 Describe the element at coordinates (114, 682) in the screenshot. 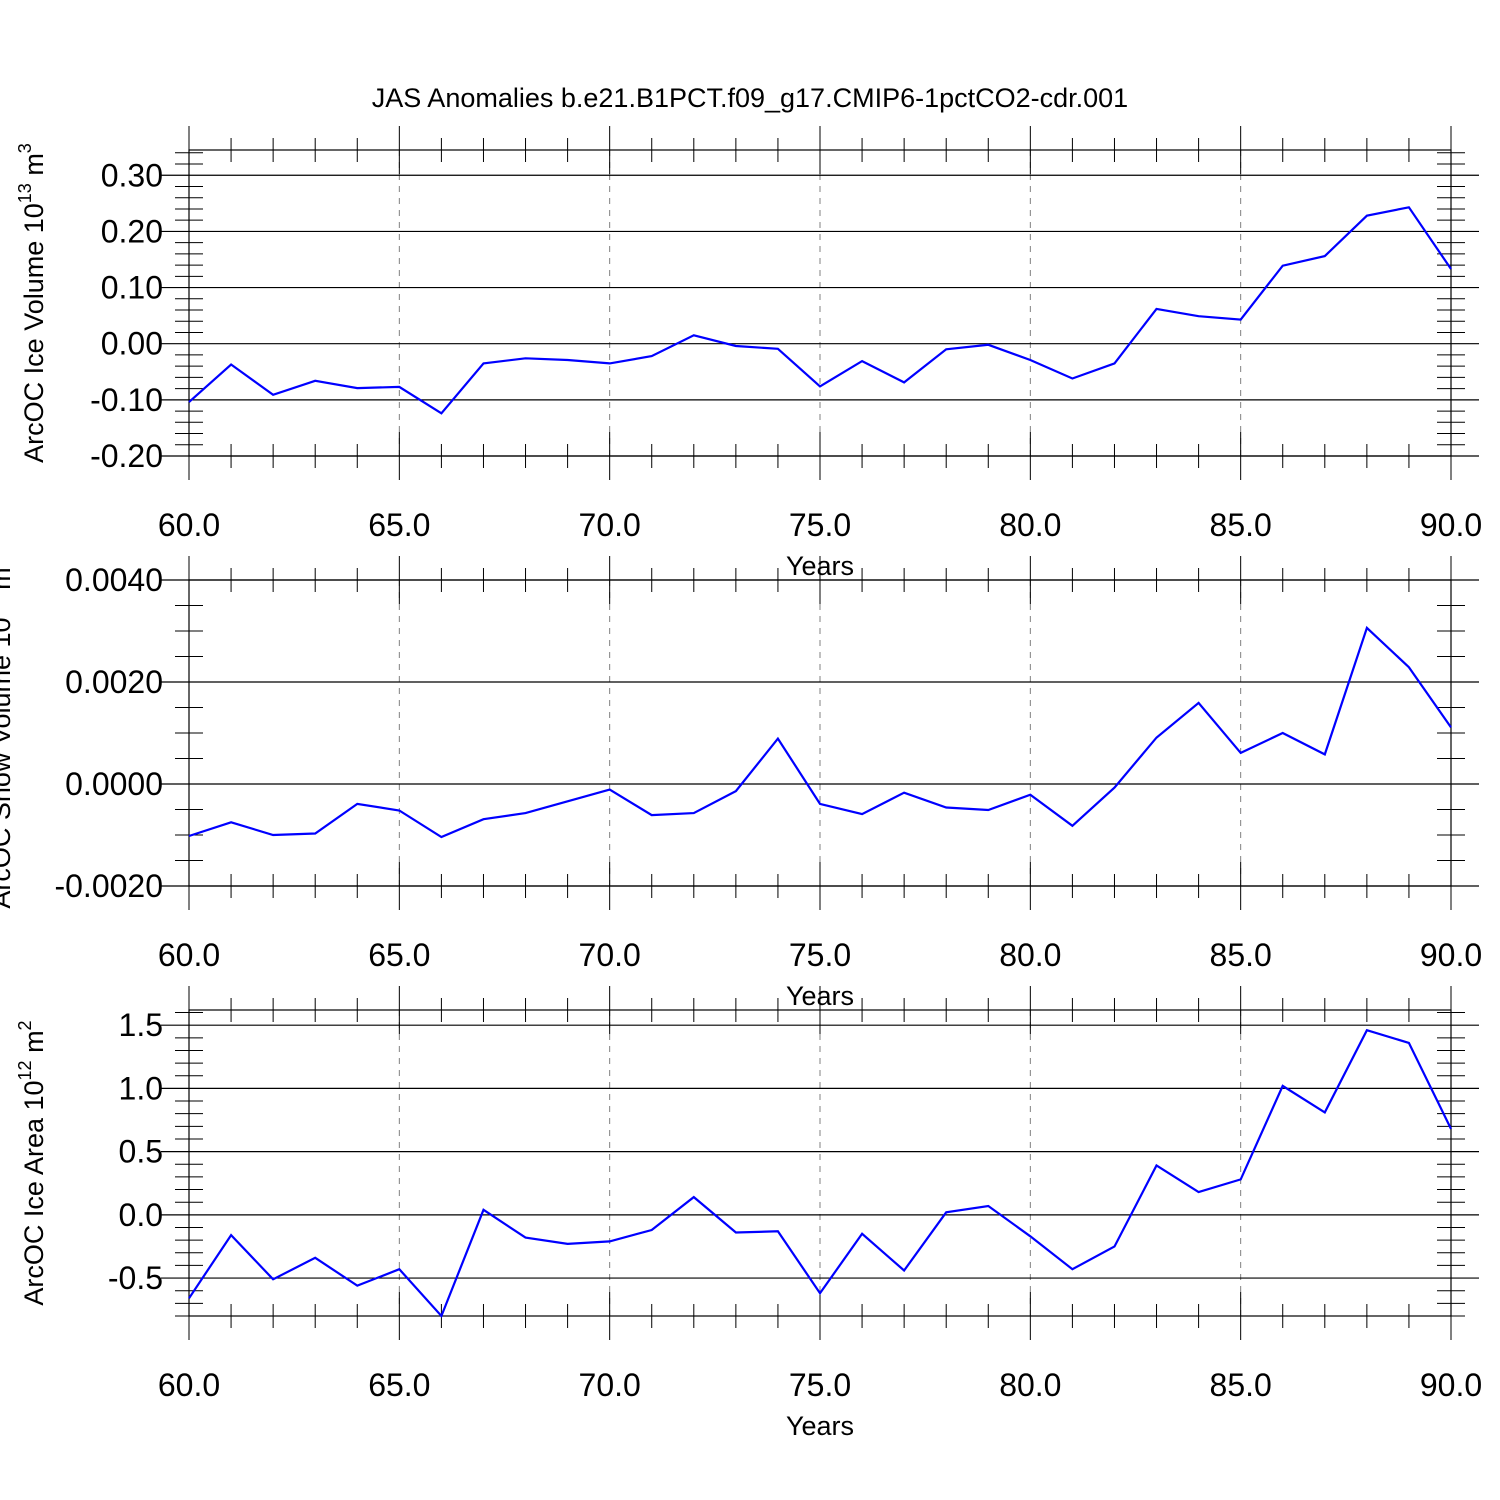

I see `y-tick-label: 0.0020` at that location.